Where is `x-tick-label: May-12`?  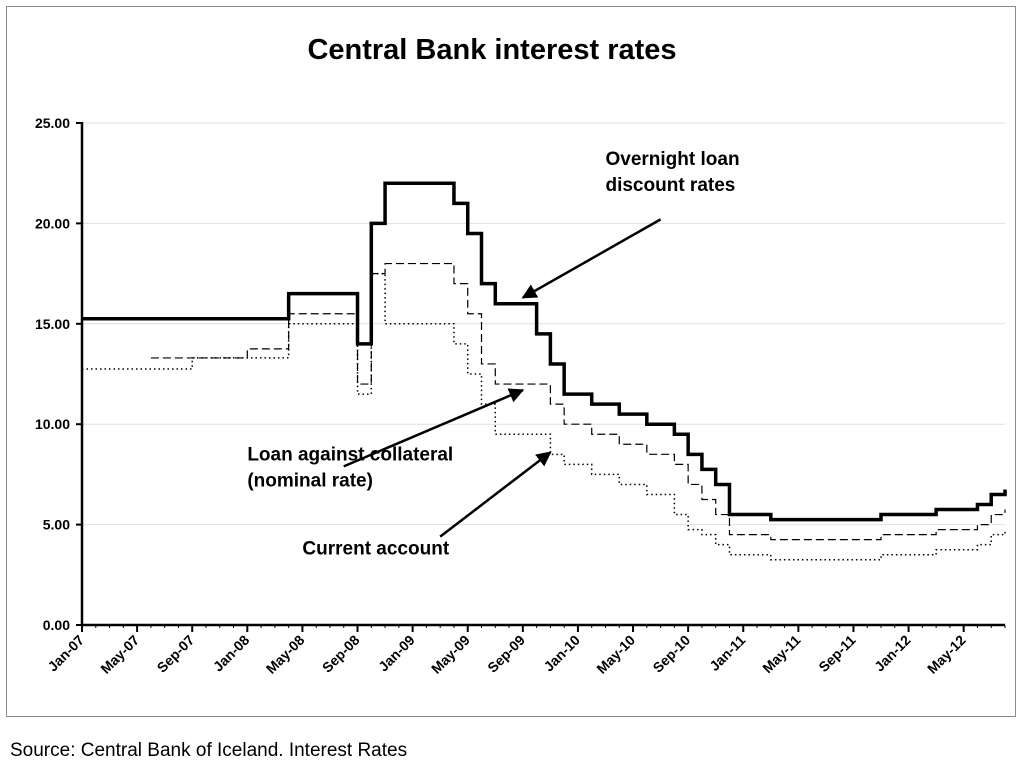 x-tick-label: May-12 is located at coordinates (946, 654).